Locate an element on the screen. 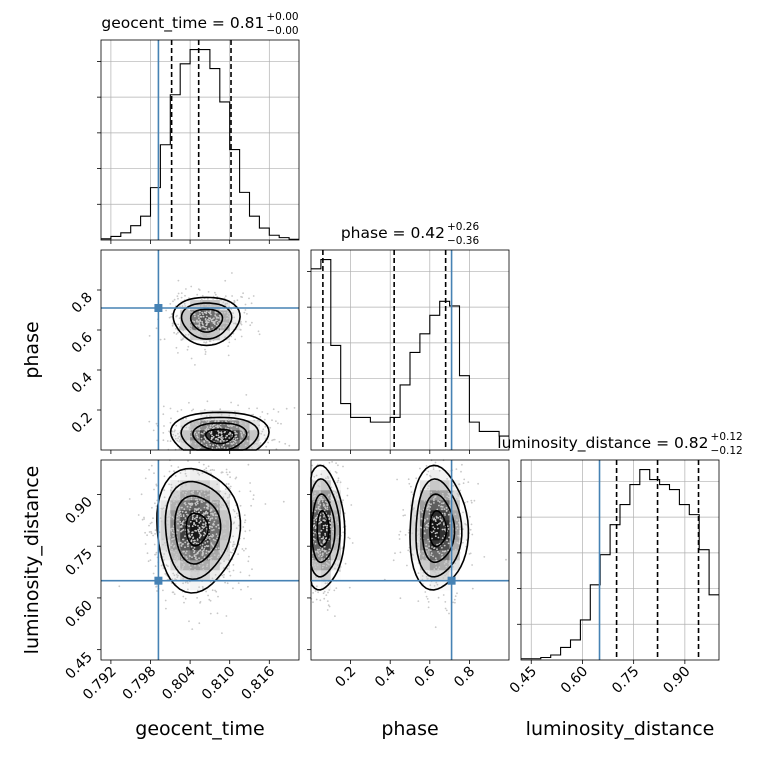  y-tick-label: 0.8 is located at coordinates (82, 303).